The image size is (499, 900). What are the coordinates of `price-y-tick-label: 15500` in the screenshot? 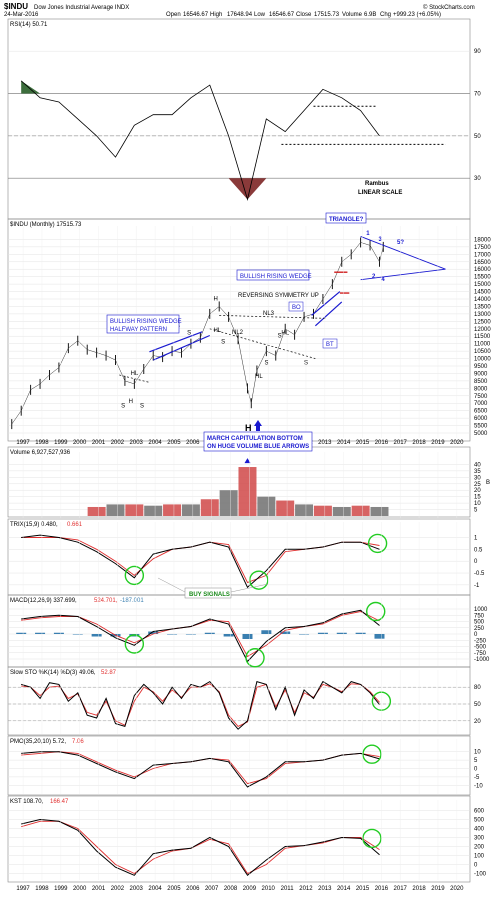 It's located at (482, 278).